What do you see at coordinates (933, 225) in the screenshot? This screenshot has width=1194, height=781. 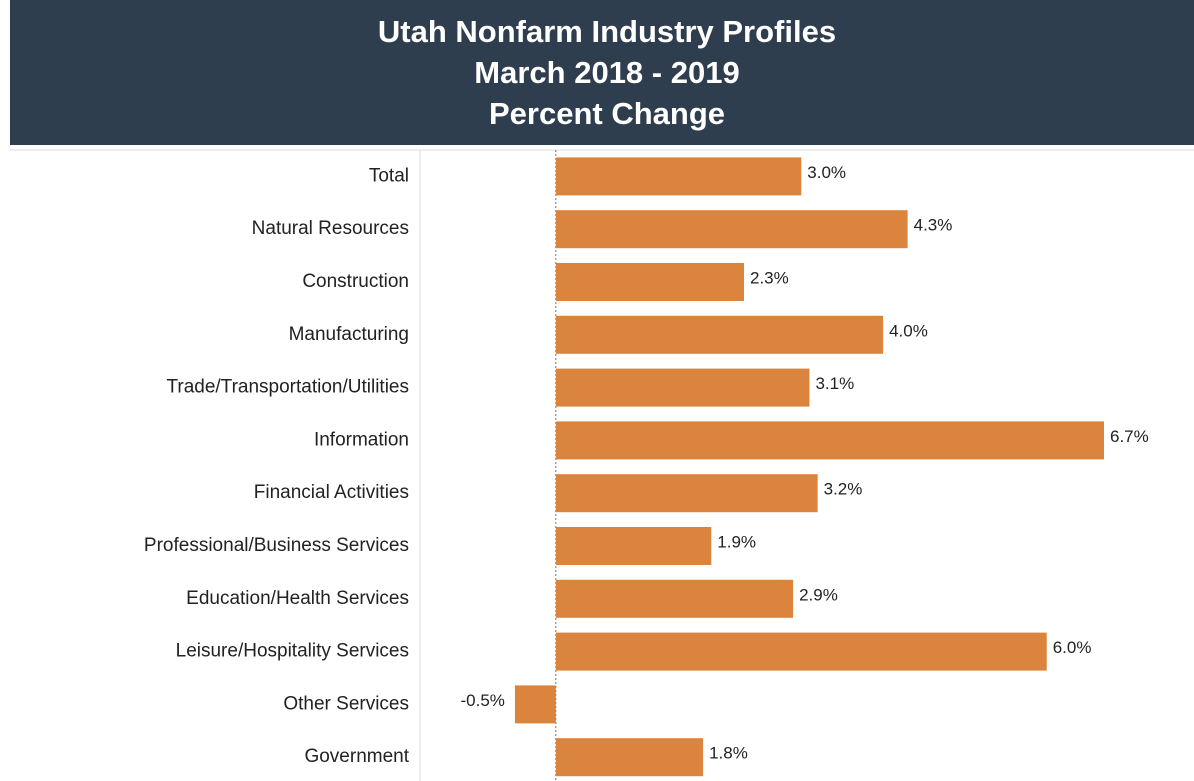 I see `value-label: 4.3%` at bounding box center [933, 225].